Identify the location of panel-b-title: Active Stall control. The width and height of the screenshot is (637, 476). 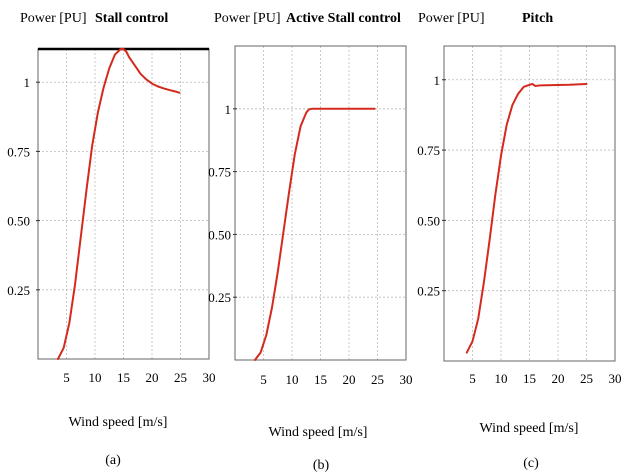
(343, 18).